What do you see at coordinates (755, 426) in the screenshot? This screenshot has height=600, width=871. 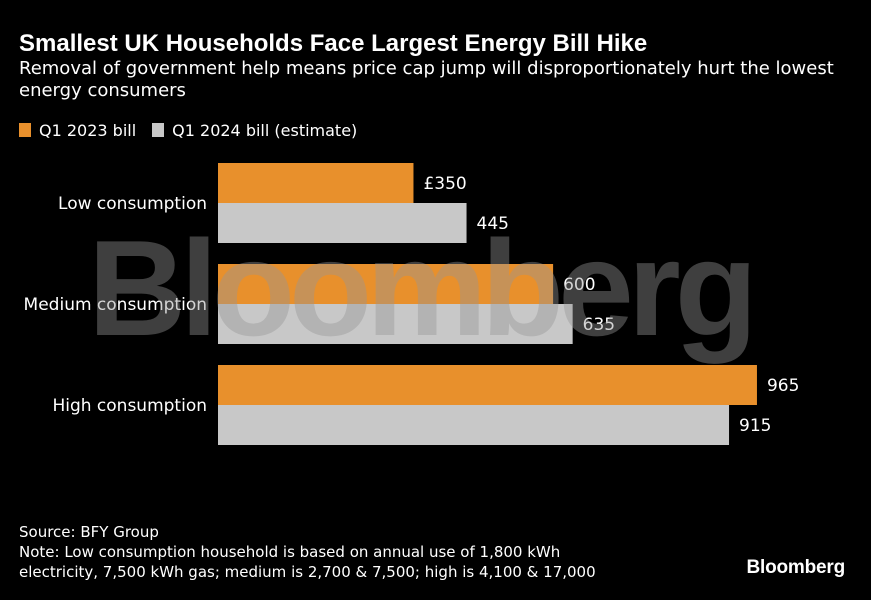 I see `data-label: 915` at bounding box center [755, 426].